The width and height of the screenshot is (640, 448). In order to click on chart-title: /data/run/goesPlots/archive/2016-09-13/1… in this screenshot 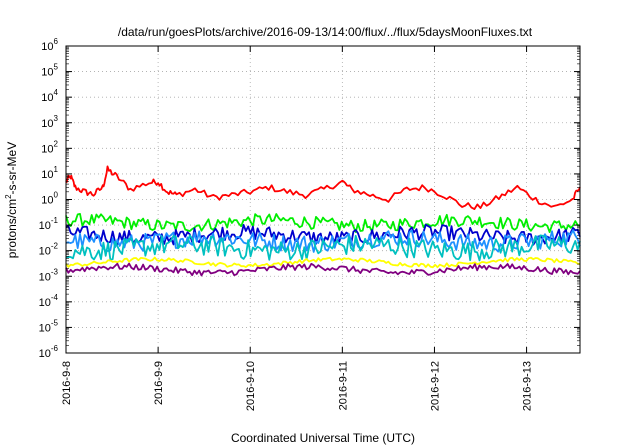, I will do `click(325, 32)`.